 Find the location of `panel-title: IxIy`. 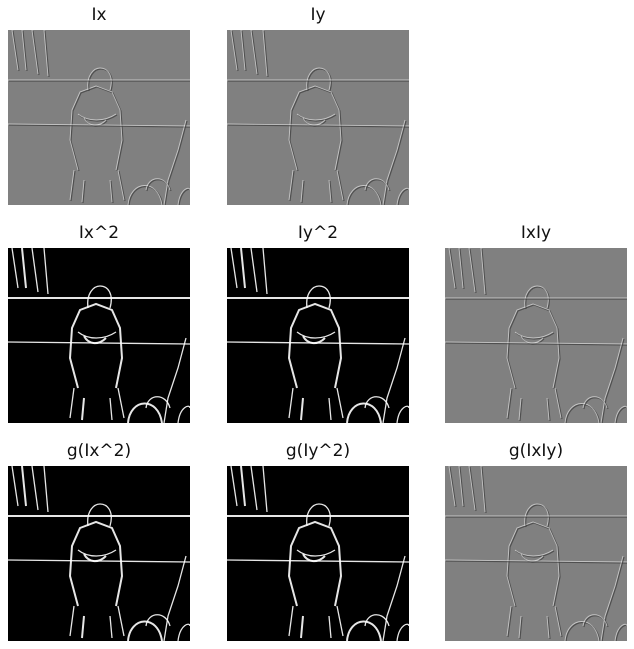

panel-title: IxIy is located at coordinates (536, 233).